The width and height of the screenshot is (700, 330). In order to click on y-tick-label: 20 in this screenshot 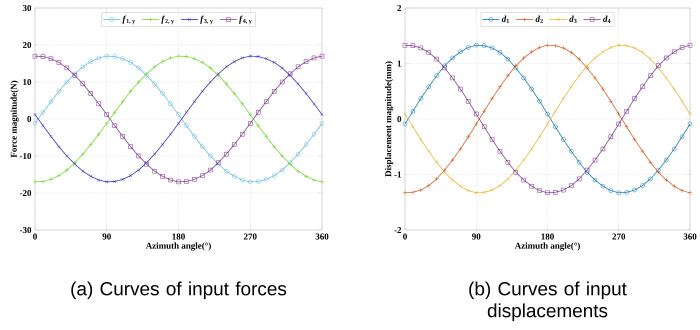, I will do `click(27, 45)`.